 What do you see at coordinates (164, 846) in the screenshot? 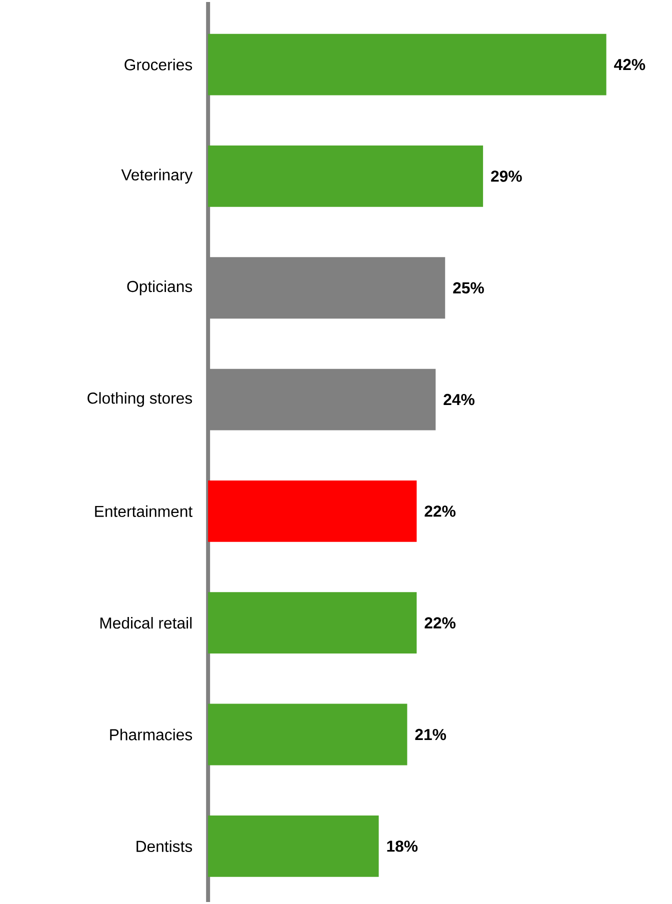
I see `y-tick-label: Dentists` at bounding box center [164, 846].